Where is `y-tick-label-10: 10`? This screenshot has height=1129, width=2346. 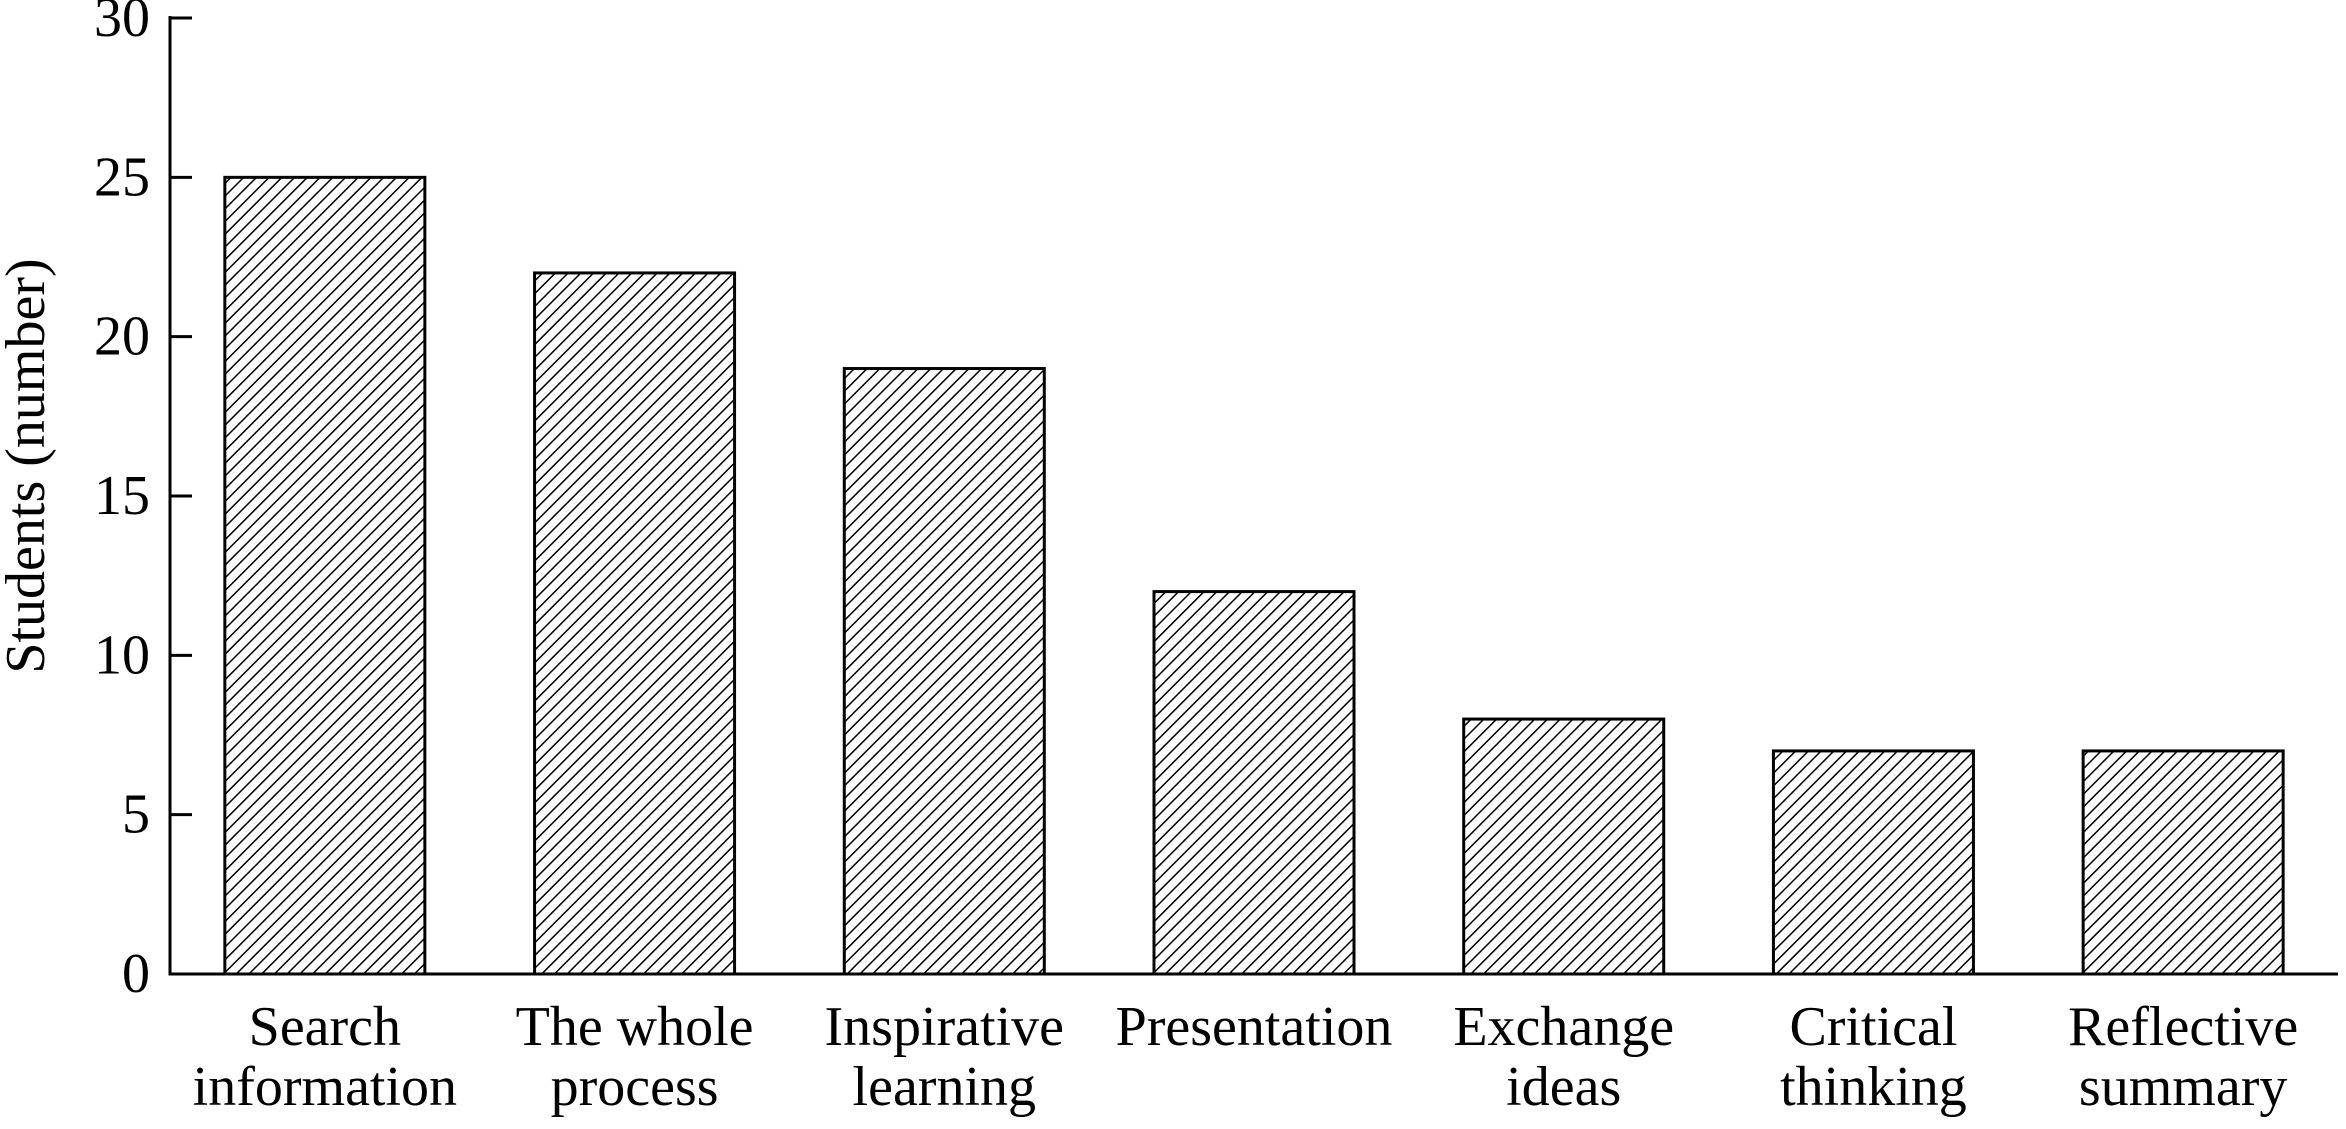
y-tick-label-10: 10 is located at coordinates (122, 655).